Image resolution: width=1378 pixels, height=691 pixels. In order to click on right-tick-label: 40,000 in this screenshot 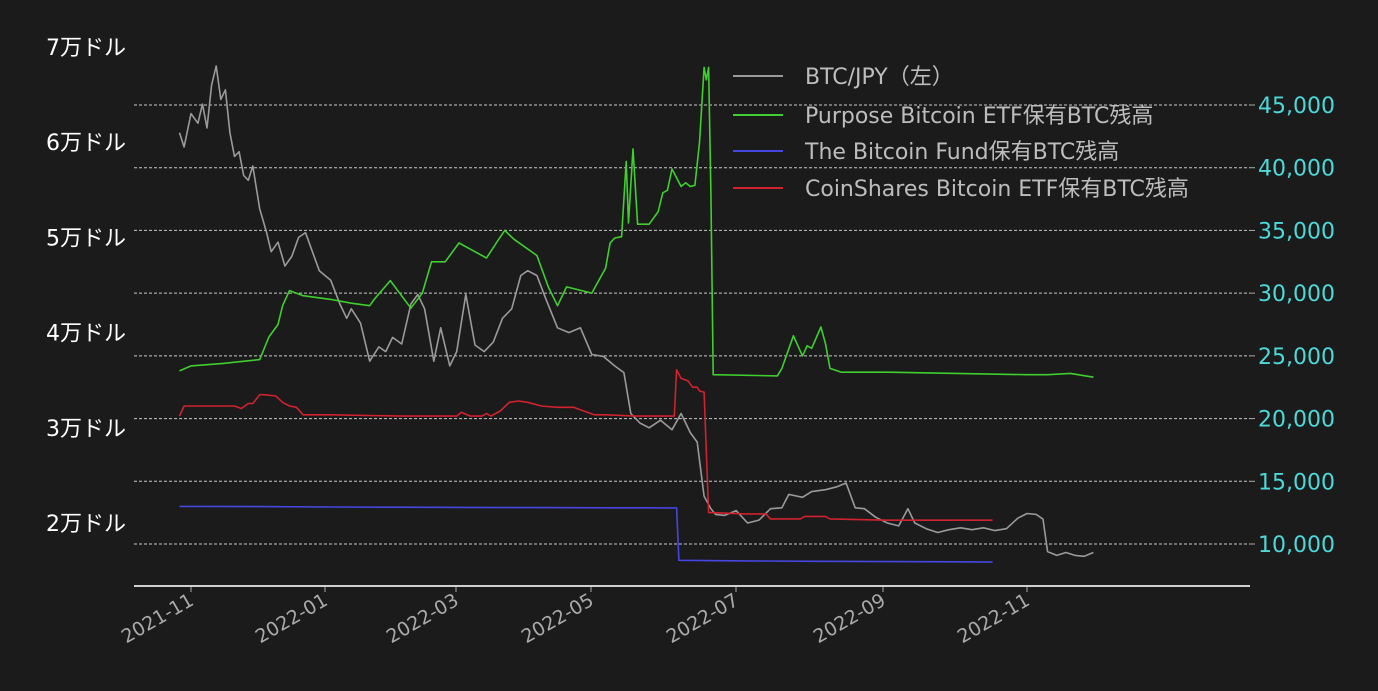, I will do `click(1296, 169)`.